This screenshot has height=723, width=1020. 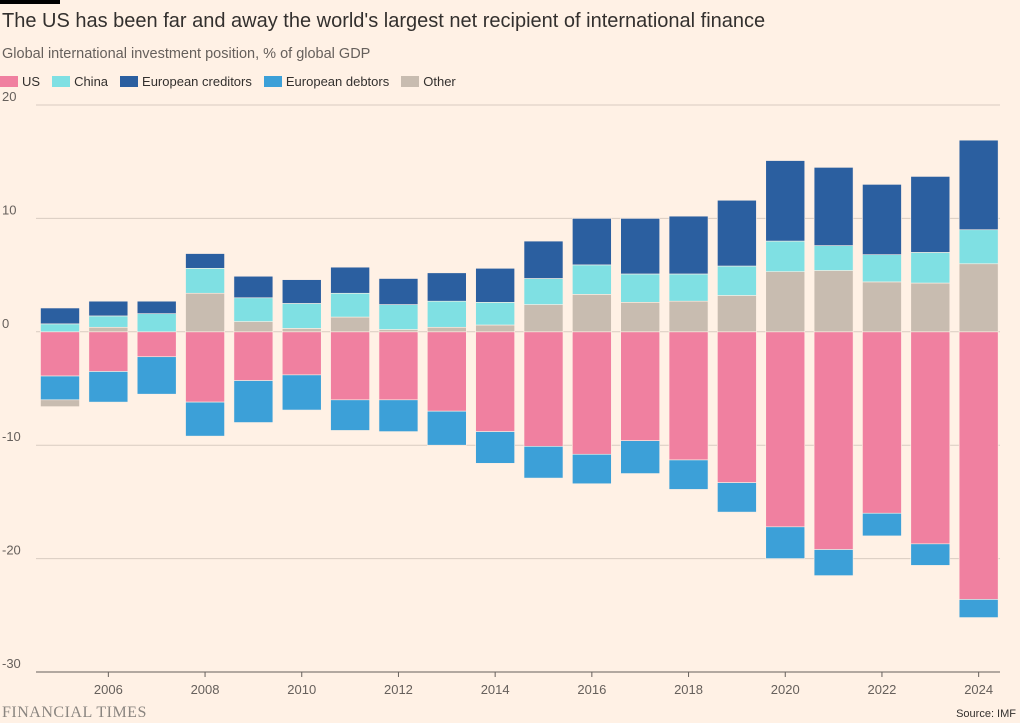 I want to click on bar-european-creditors-2018, so click(x=688, y=245).